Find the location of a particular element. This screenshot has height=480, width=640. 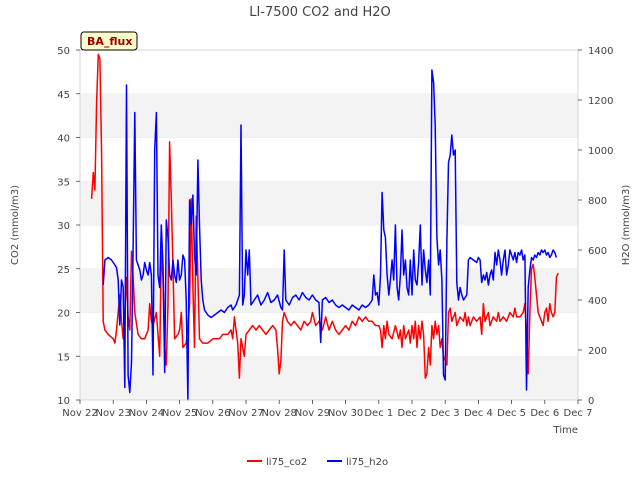

x-axis-label: Time is located at coordinates (565, 430).